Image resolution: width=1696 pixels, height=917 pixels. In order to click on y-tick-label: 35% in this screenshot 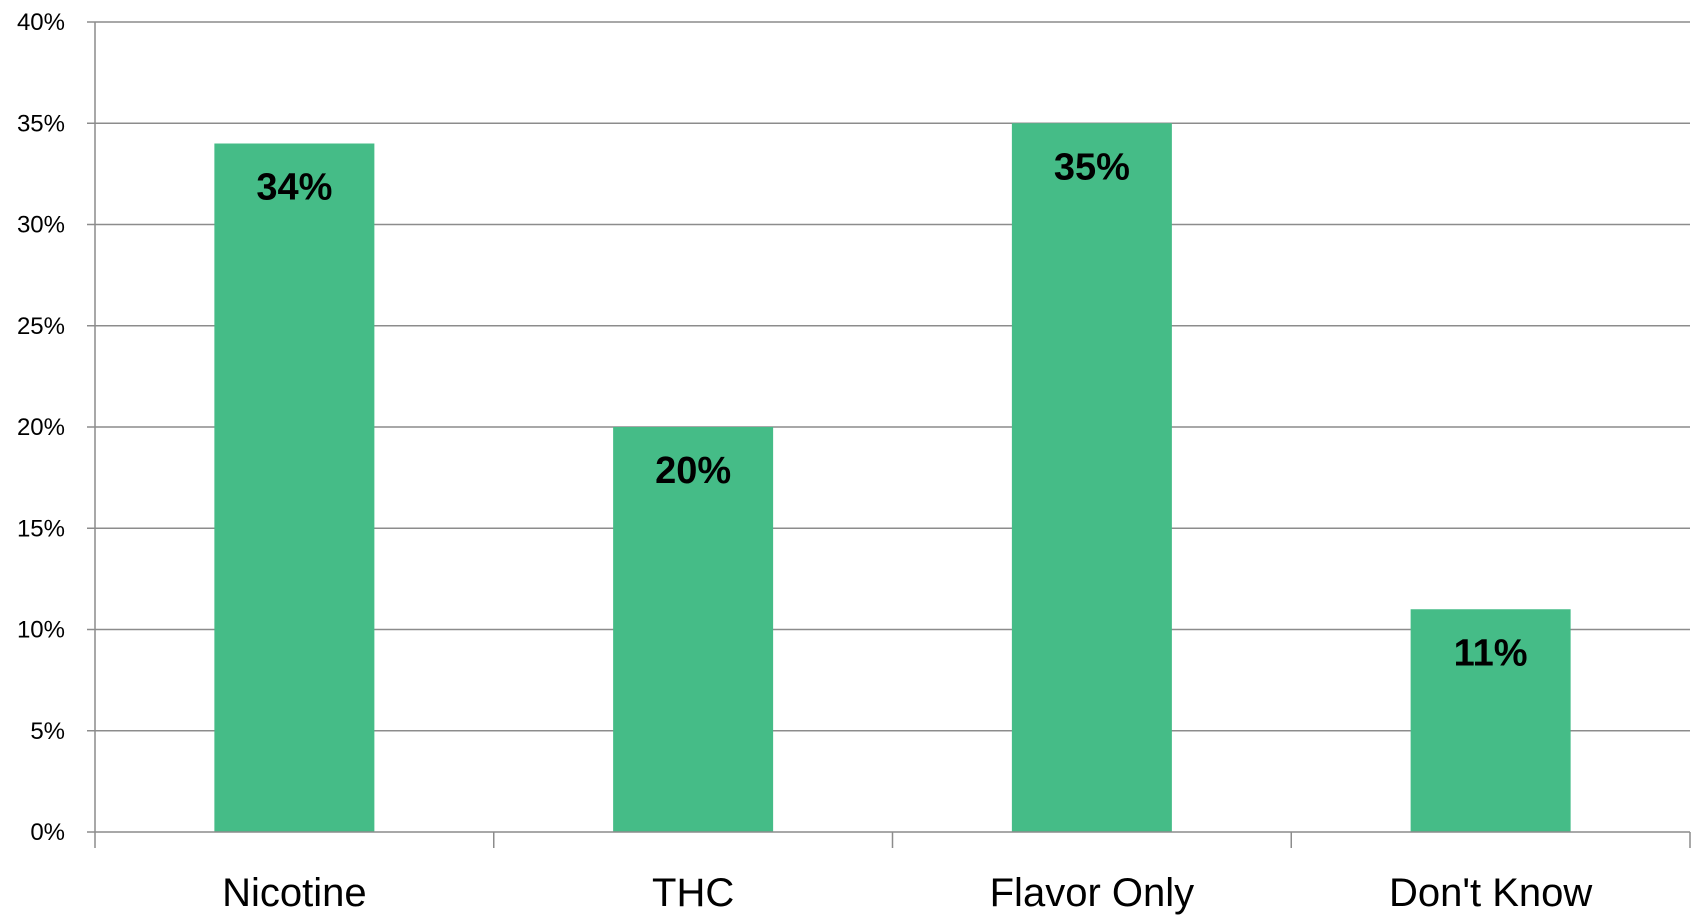, I will do `click(41, 123)`.